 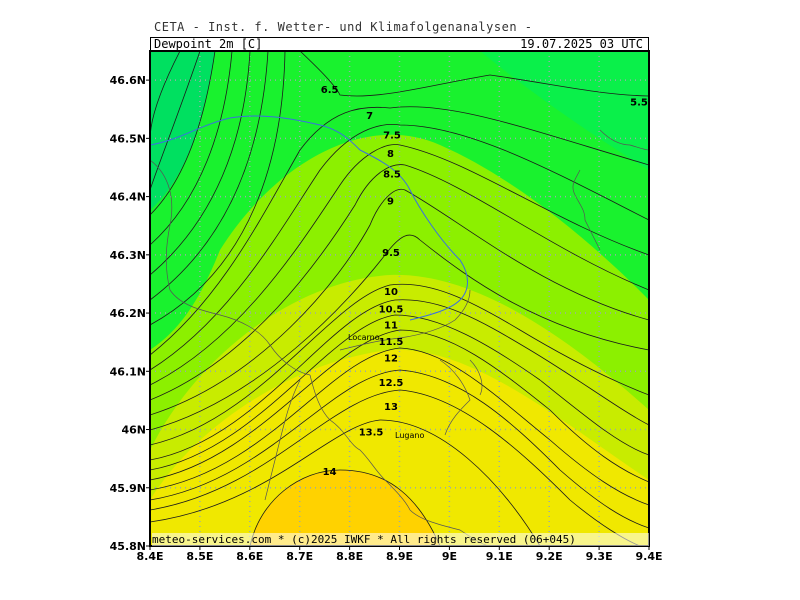 What do you see at coordinates (330, 90) in the screenshot?
I see `contour-label: 6.5` at bounding box center [330, 90].